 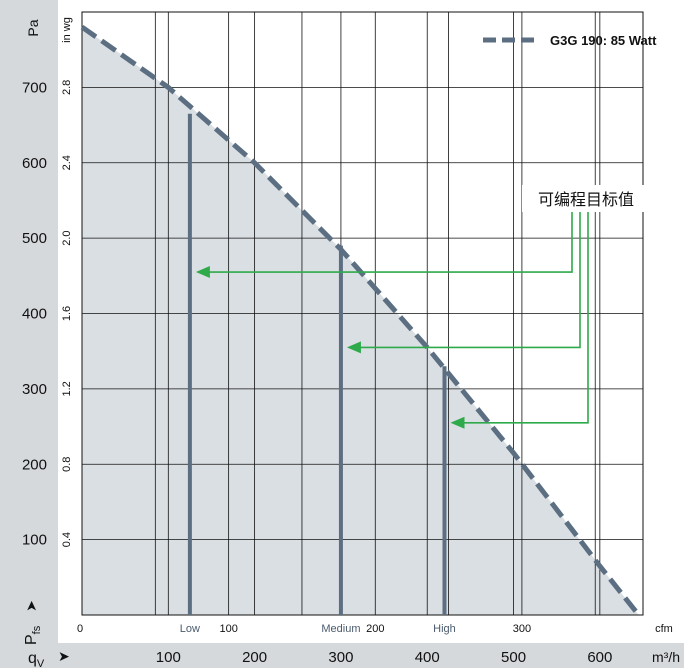 What do you see at coordinates (168, 657) in the screenshot?
I see `x-tick-m3h: 100` at bounding box center [168, 657].